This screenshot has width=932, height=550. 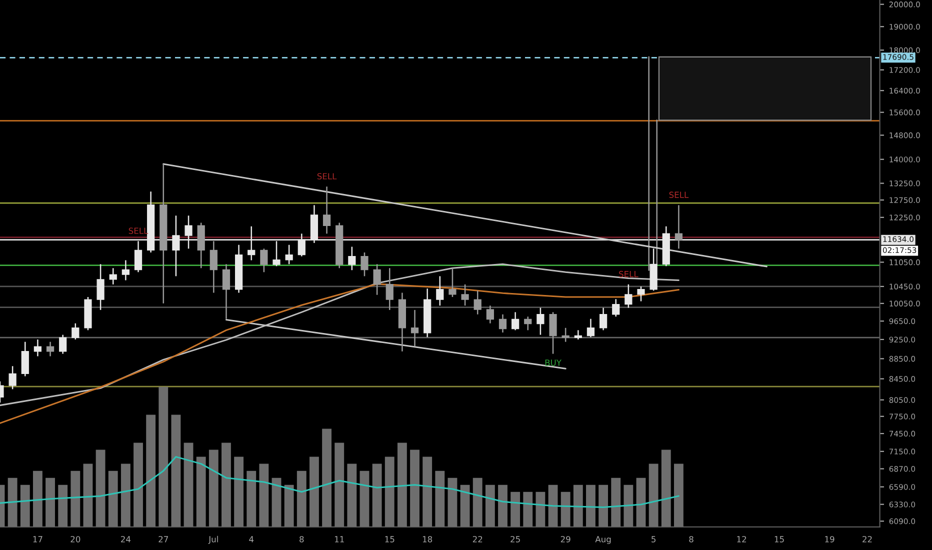 What do you see at coordinates (75, 539) in the screenshot?
I see `x-tick-label: 20` at bounding box center [75, 539].